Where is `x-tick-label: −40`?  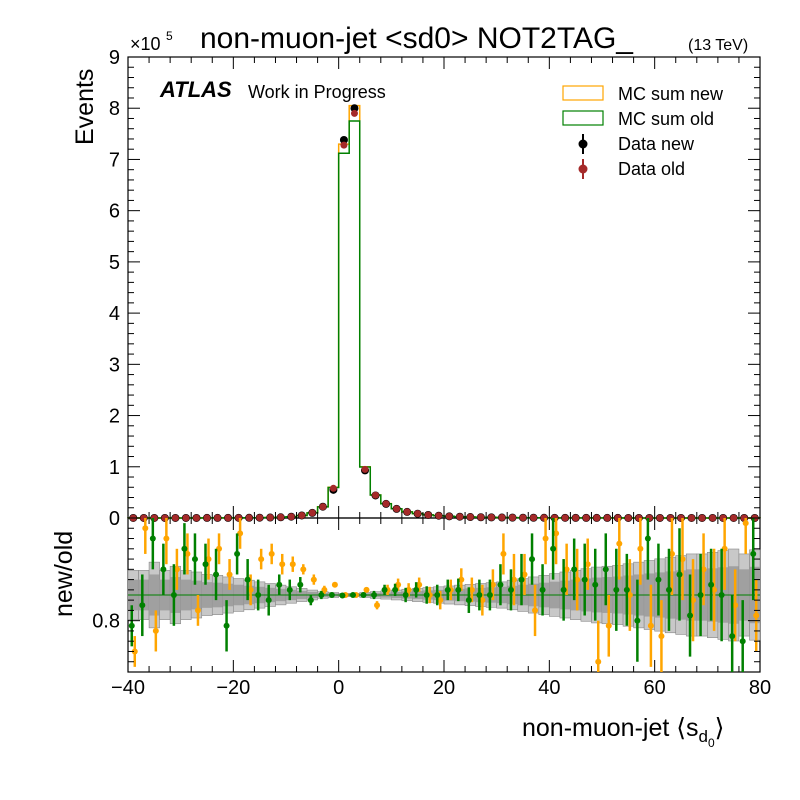 x-tick-label: −40 is located at coordinates (128, 688).